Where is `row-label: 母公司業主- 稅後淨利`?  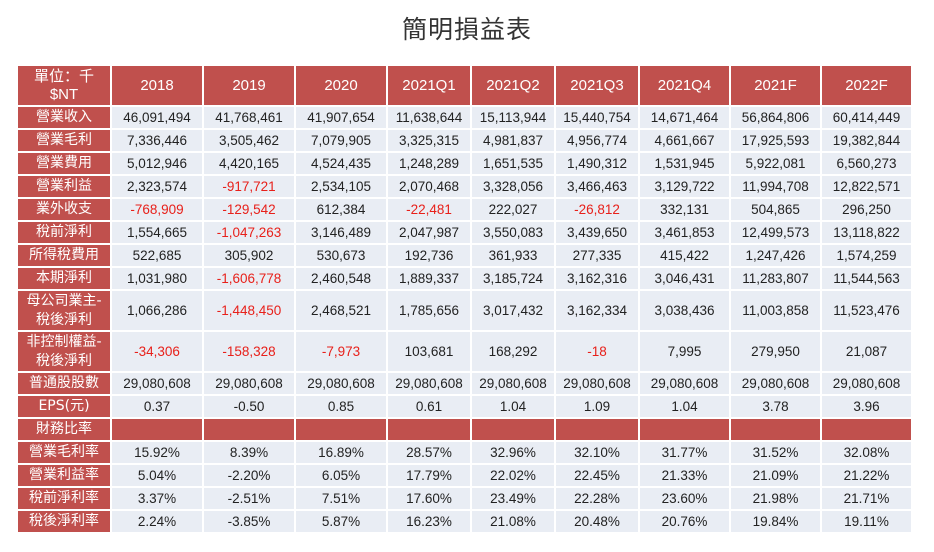 row-label: 母公司業主- 稅後淨利 is located at coordinates (64, 310).